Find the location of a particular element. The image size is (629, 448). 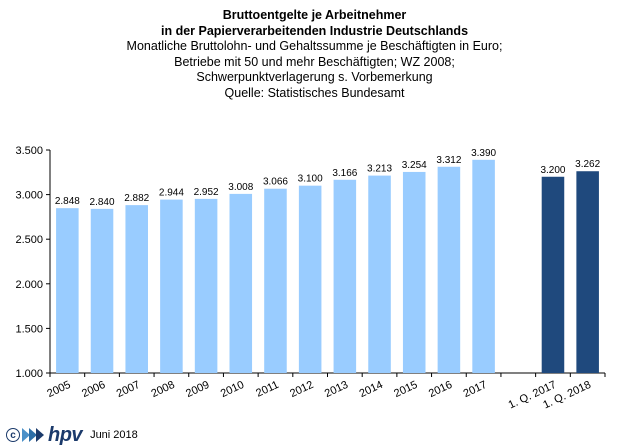

x-tick-label: 2015 is located at coordinates (405, 389).